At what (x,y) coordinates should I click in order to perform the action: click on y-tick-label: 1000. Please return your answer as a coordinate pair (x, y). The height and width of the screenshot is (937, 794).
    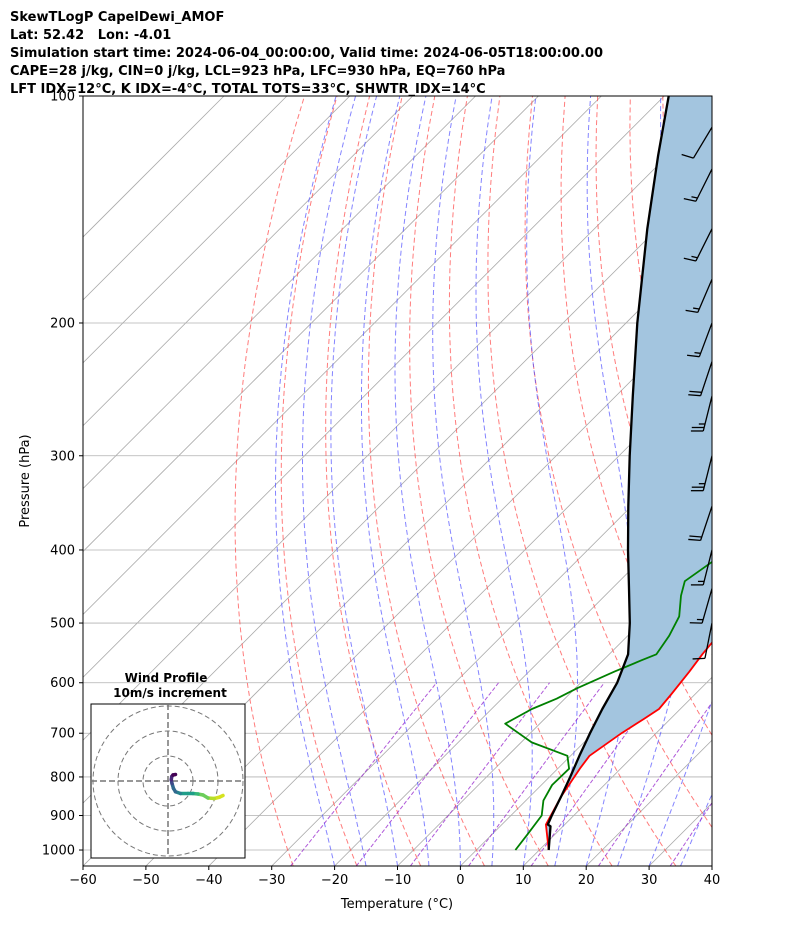
    Looking at the image, I should click on (58, 851).